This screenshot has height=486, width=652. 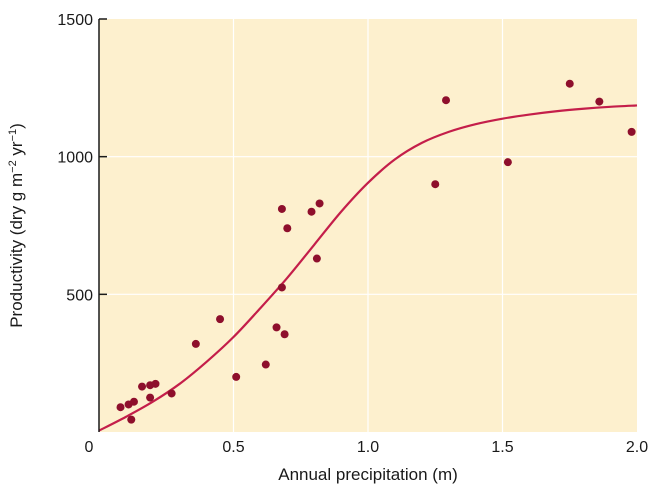 I want to click on y-tick-label: 1500, so click(x=75, y=20).